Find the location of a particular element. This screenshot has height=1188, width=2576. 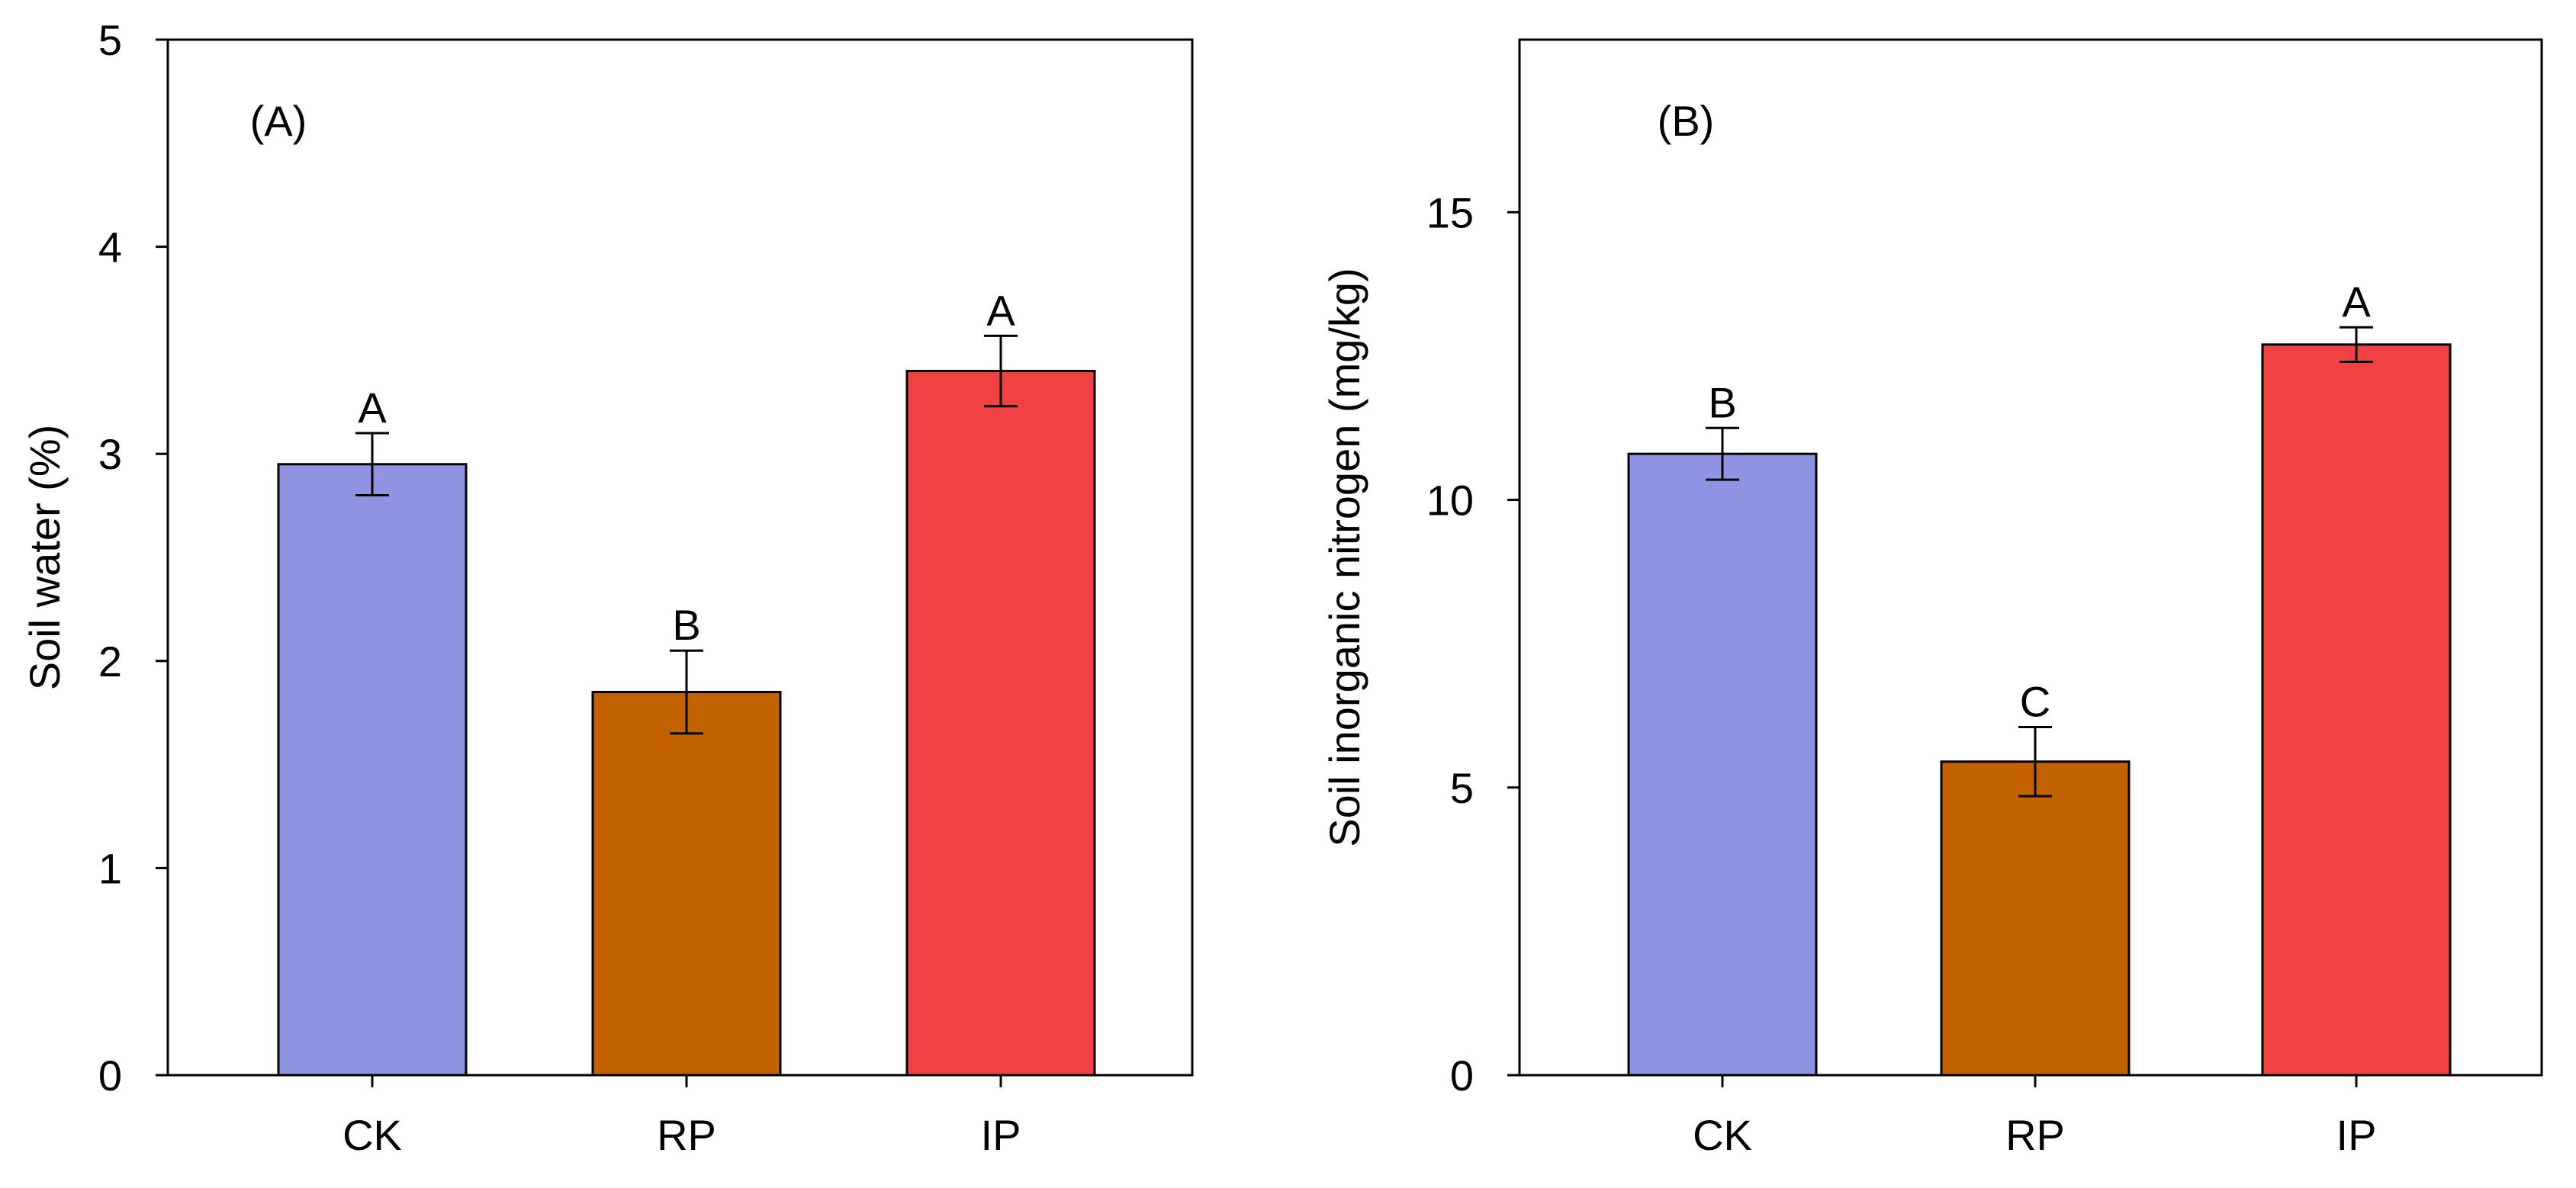

y-tick-label: 1 is located at coordinates (110, 868).